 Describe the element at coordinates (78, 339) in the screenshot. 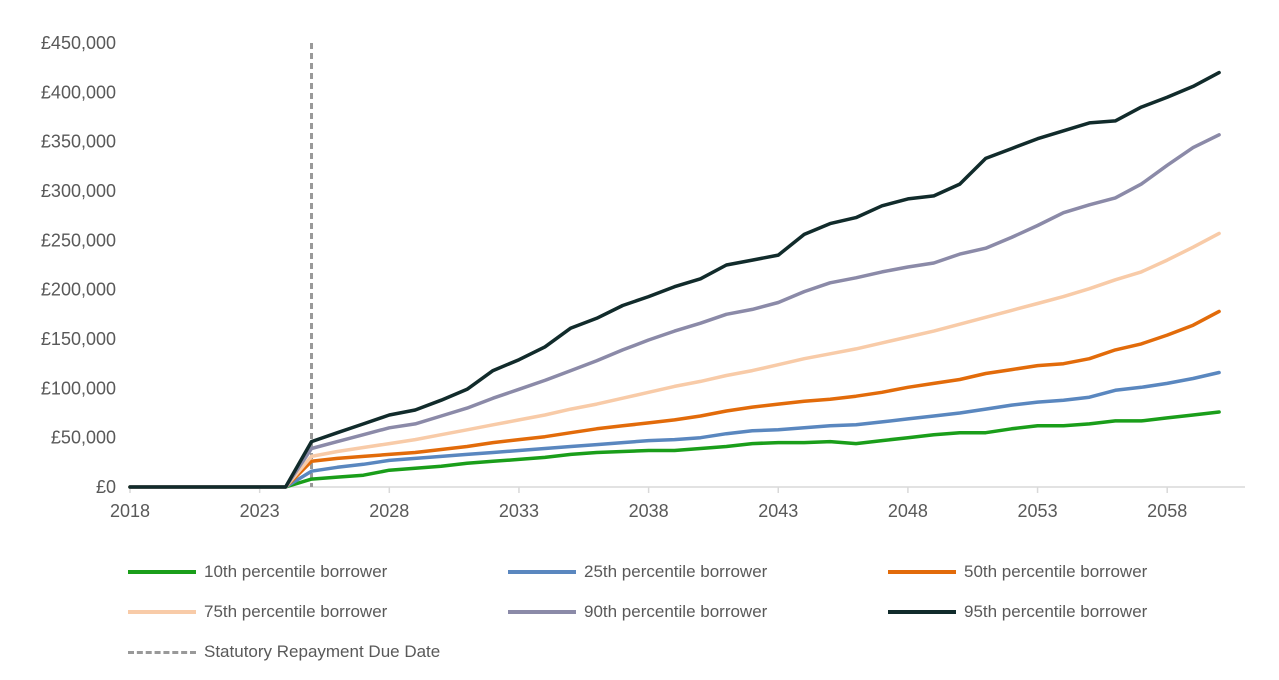

I see `y-tick-label: £150,000` at that location.